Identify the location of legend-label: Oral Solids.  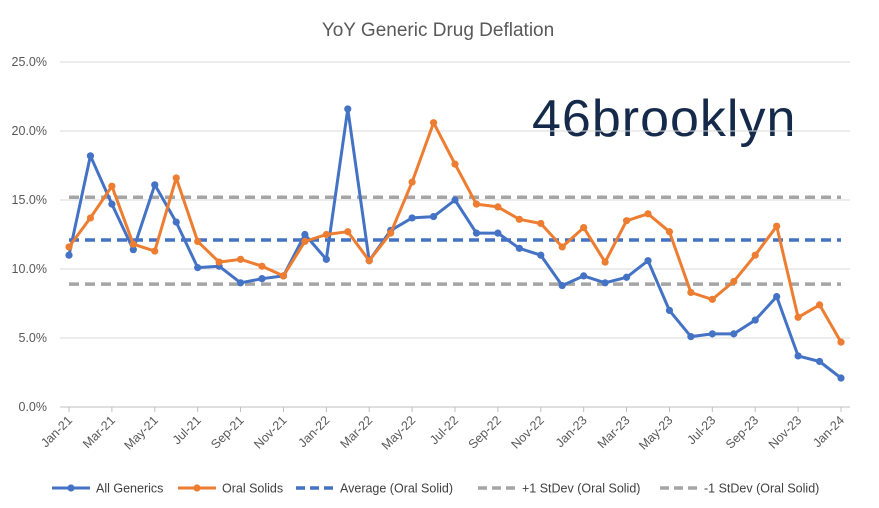
(252, 489).